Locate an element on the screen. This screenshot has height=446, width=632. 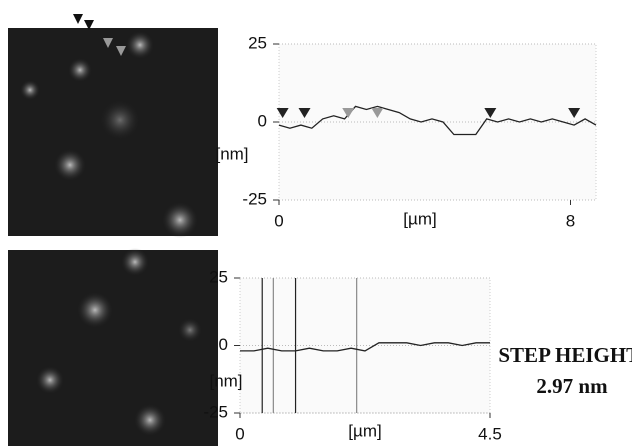
plot-frame is located at coordinates (365, 345).